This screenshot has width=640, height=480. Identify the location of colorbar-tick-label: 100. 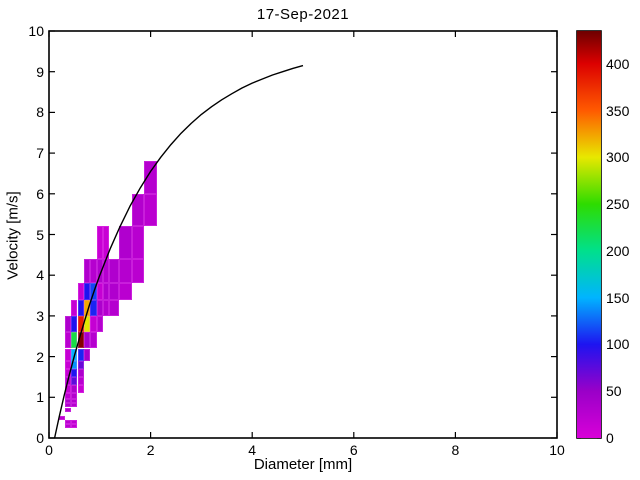
(618, 344).